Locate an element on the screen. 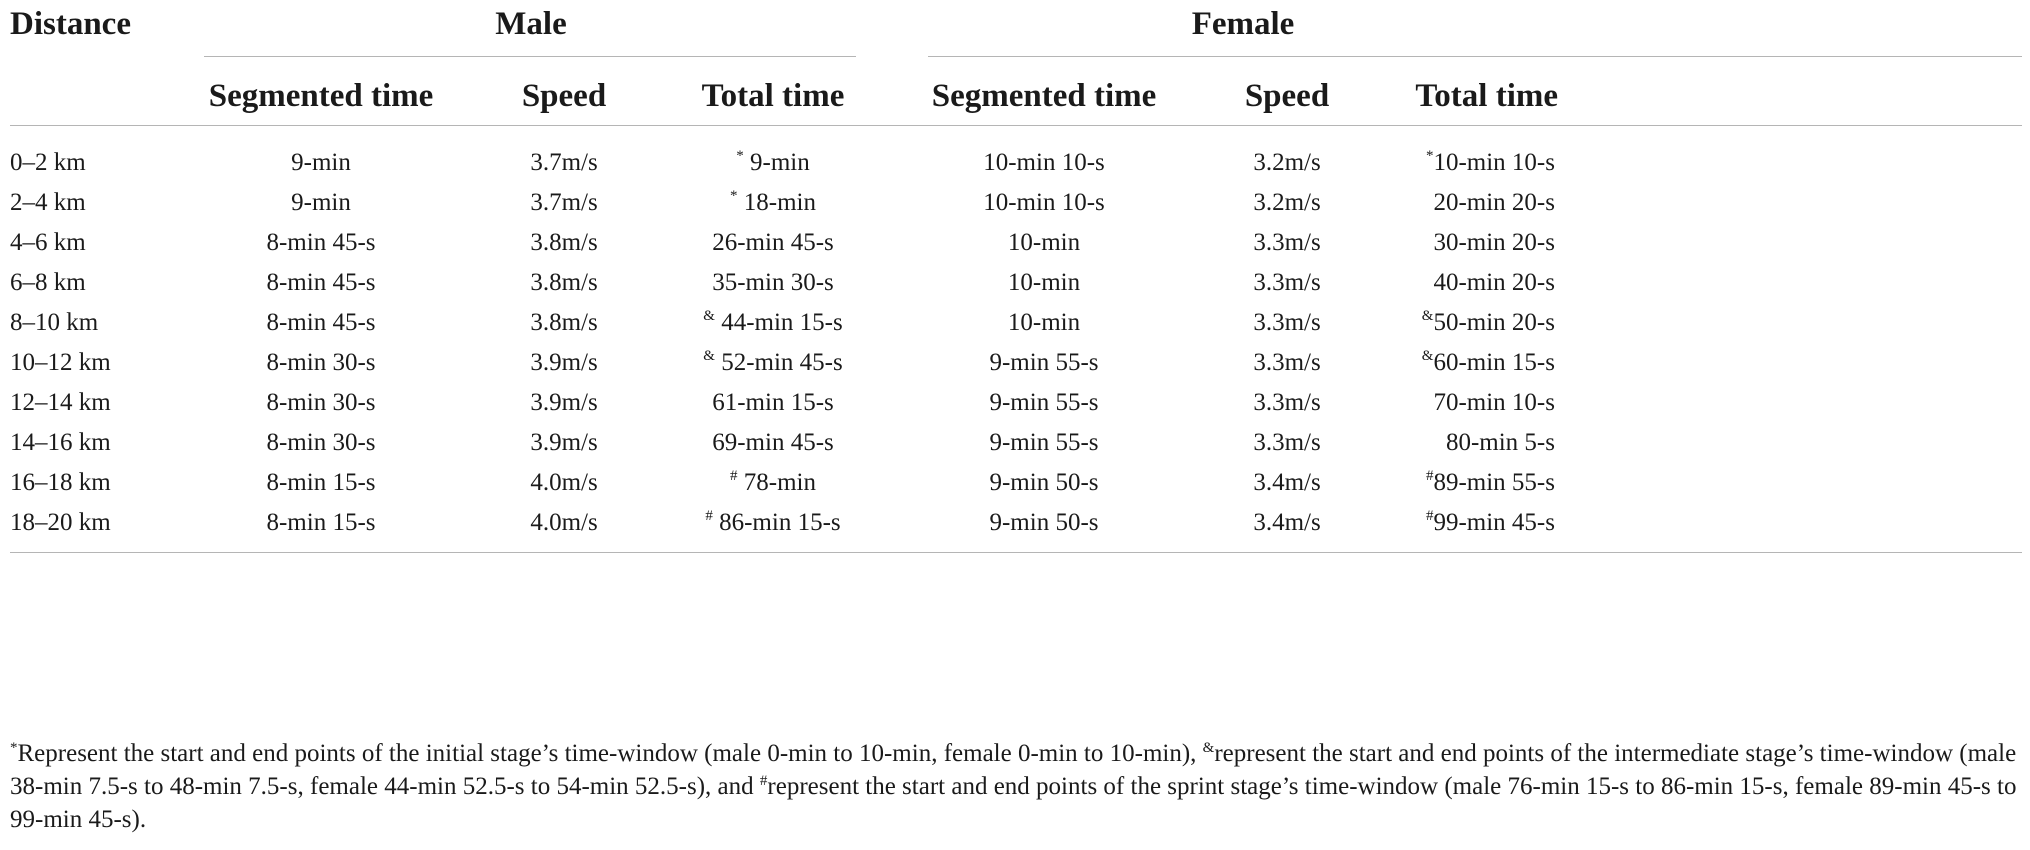  cell-value: 10–12 km is located at coordinates (60, 362).